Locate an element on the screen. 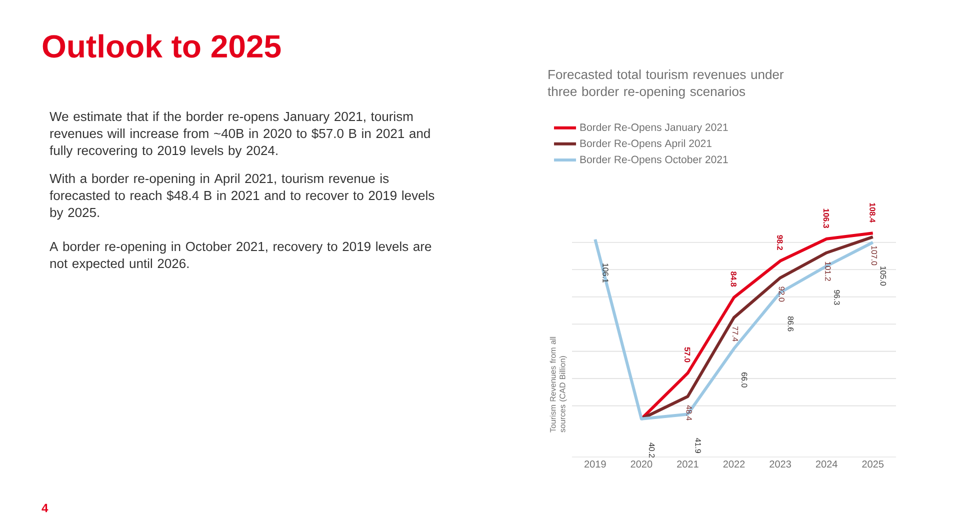 The width and height of the screenshot is (958, 522). text: With a border re-opening in April 2021, tourism revenue is forecasted to reach $48.4 B in 2021 and to recover to 2019 levels by 2025. is located at coordinates (242, 197).